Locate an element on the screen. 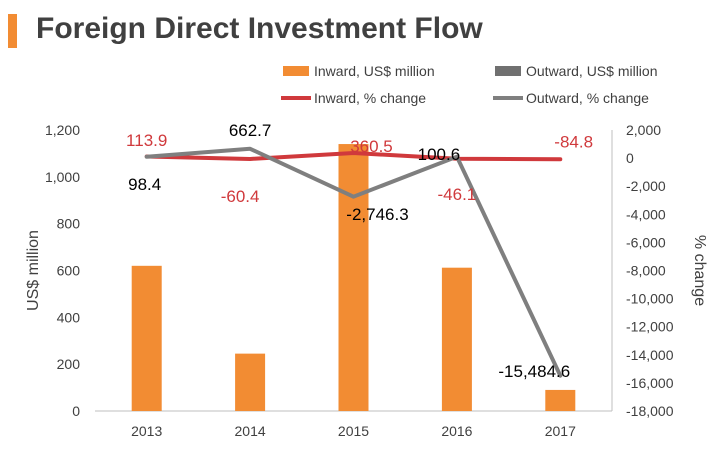 This screenshot has height=450, width=713. right-tick-label: -14,000 is located at coordinates (650, 355).